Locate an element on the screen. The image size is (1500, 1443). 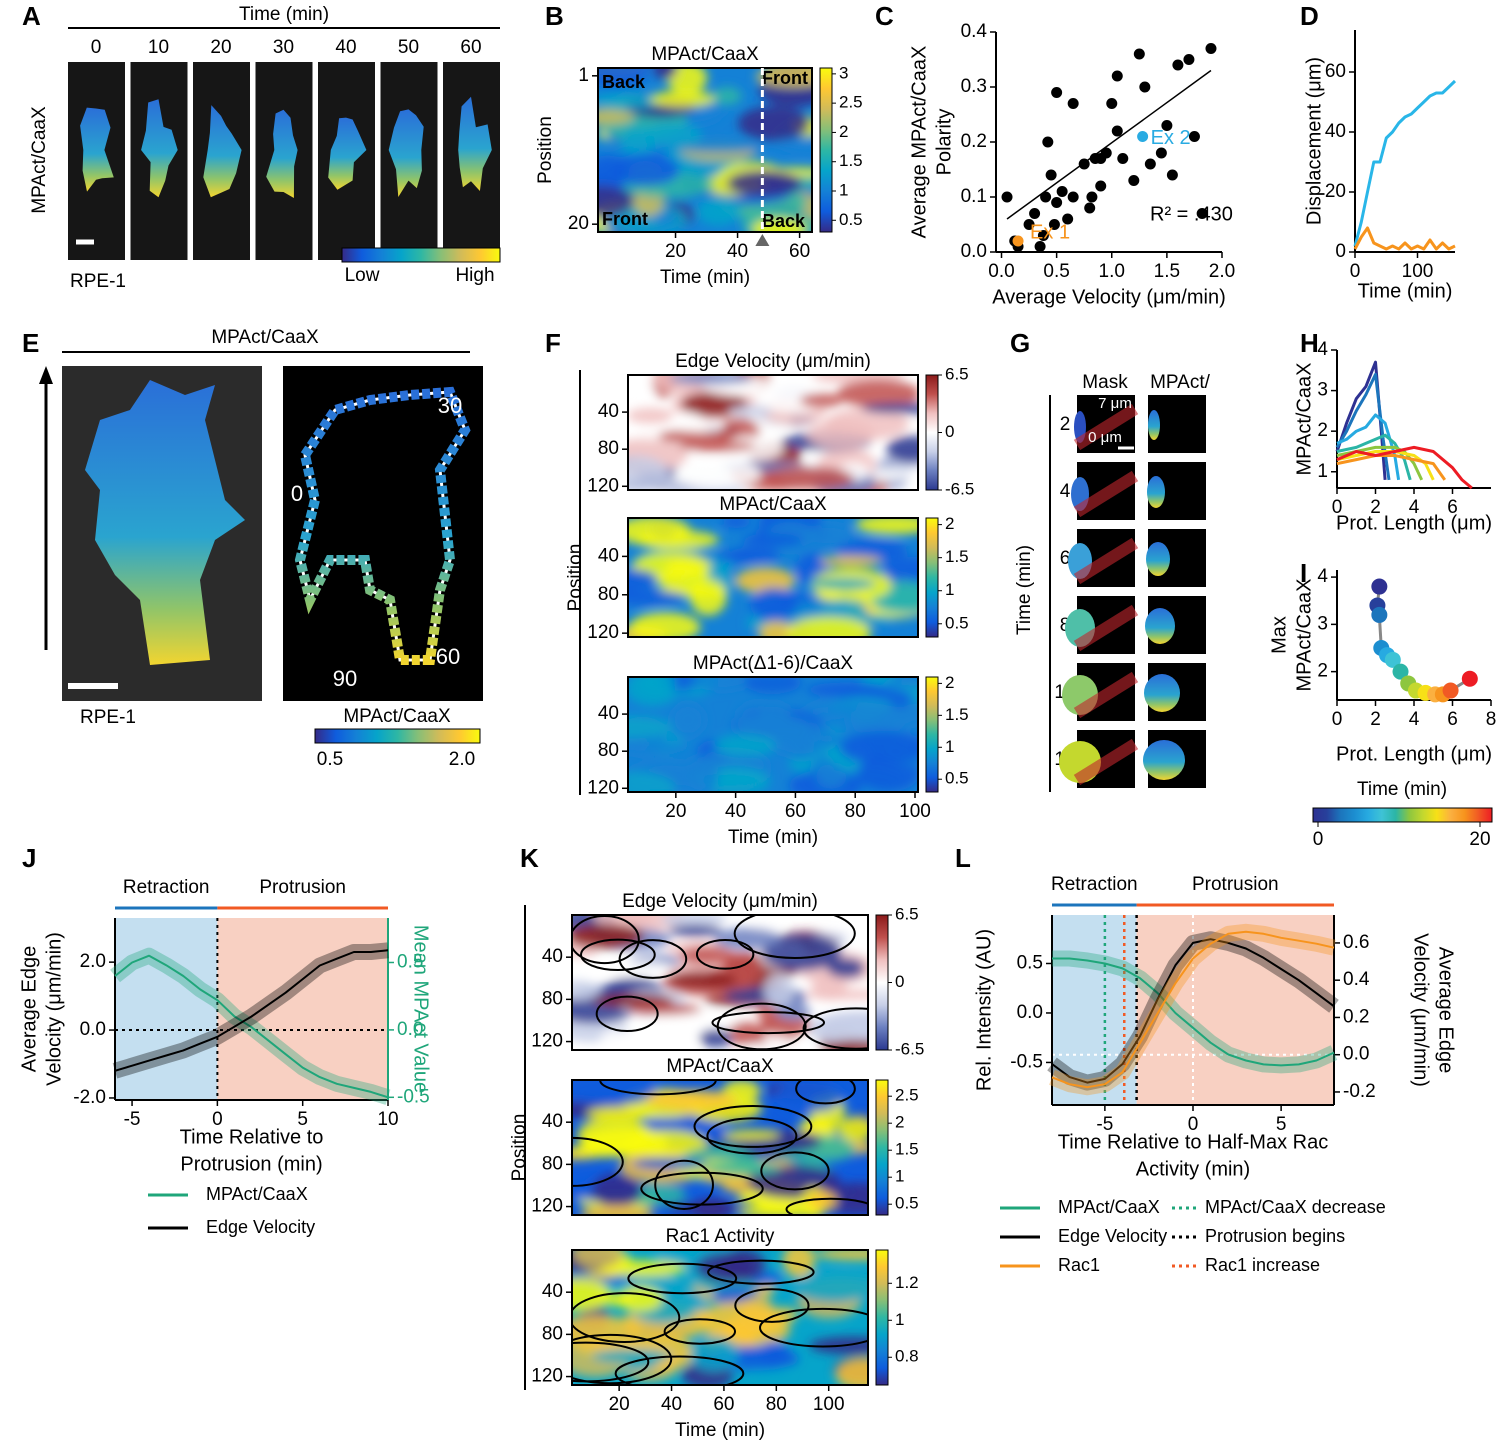
panel-letter: L is located at coordinates (963, 858).